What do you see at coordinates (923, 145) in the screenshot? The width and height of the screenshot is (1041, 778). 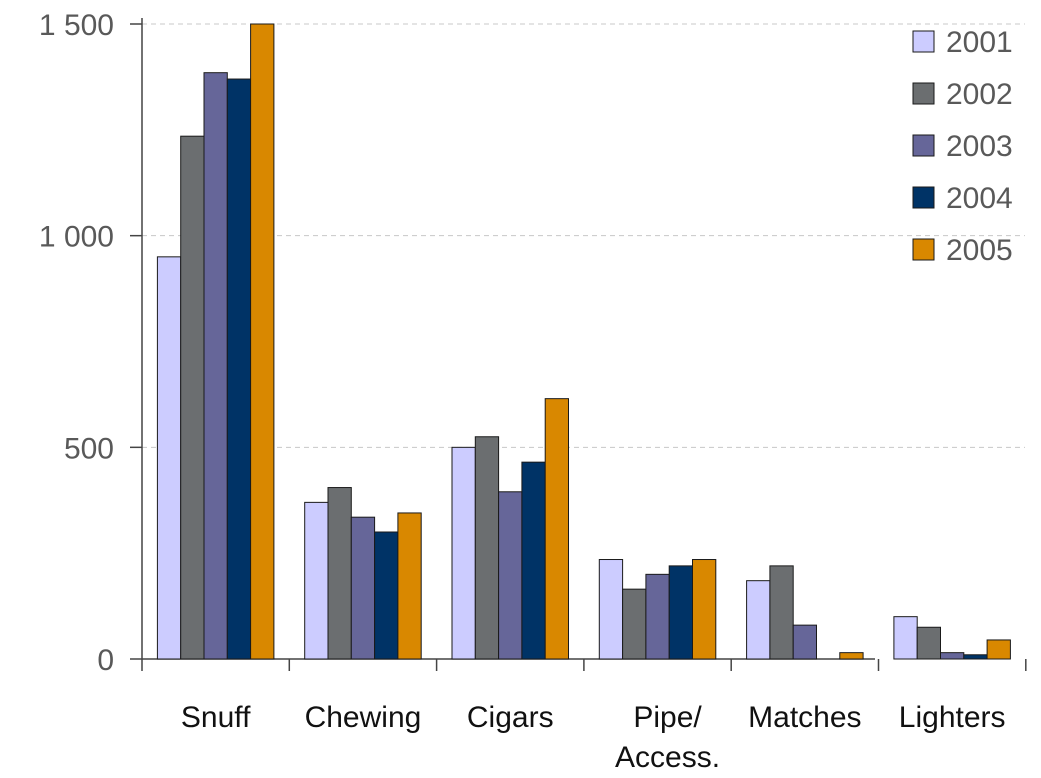 I see `legend-swatch-2003` at bounding box center [923, 145].